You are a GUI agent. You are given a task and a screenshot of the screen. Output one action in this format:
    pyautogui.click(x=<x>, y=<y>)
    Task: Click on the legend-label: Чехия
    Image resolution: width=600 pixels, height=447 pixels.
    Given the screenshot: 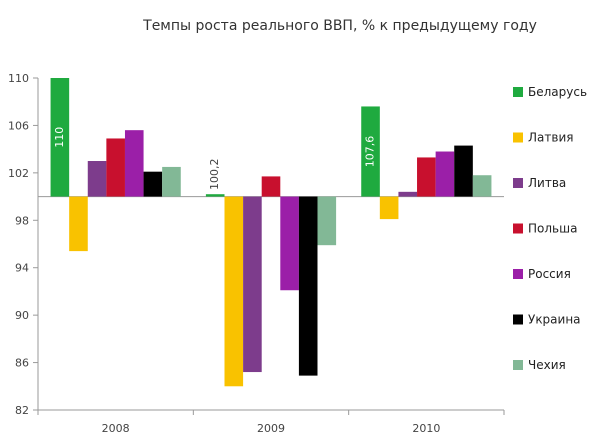 What is the action you would take?
    pyautogui.click(x=547, y=365)
    